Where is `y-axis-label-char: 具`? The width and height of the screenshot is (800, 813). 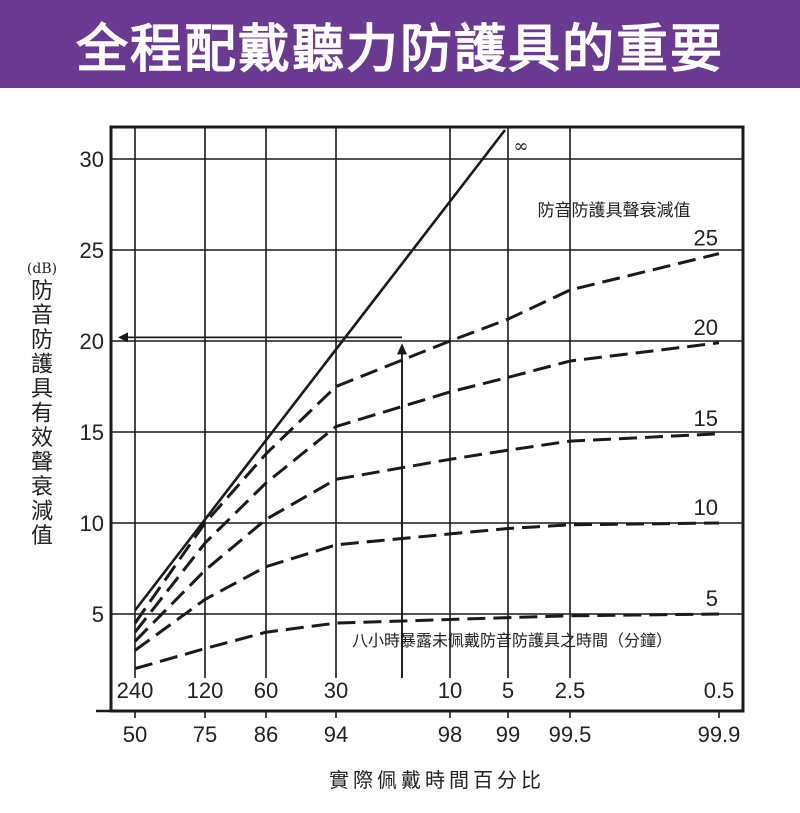
y-axis-label-char: 具 is located at coordinates (42, 389).